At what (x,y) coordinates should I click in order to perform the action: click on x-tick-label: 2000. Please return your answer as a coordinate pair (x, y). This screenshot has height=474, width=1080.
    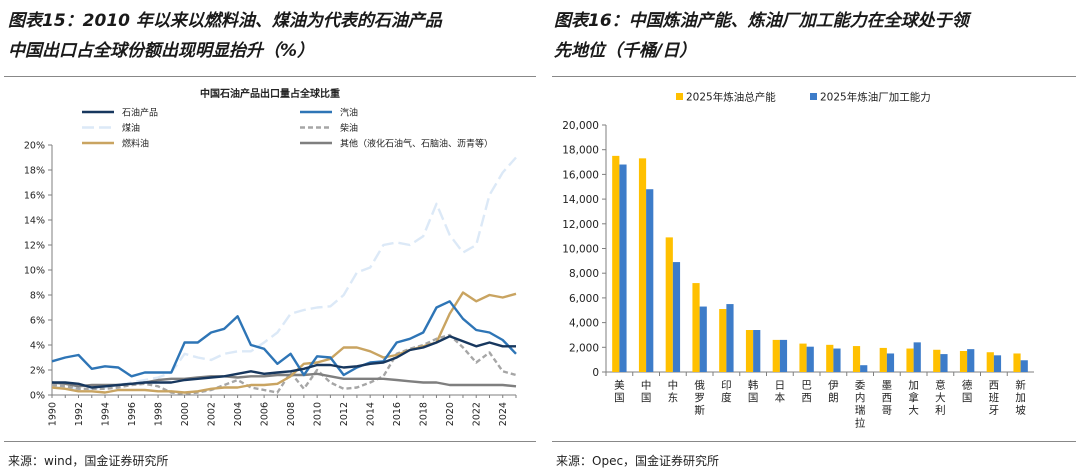
    Looking at the image, I should click on (185, 414).